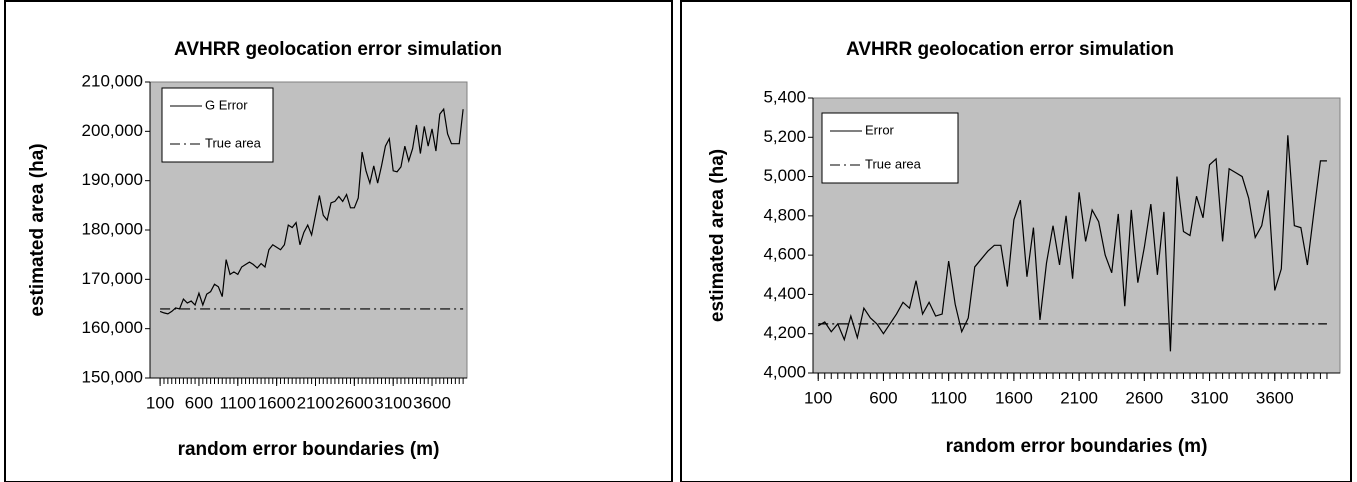 The image size is (1357, 482). What do you see at coordinates (311, 211) in the screenshot?
I see `data-line` at bounding box center [311, 211].